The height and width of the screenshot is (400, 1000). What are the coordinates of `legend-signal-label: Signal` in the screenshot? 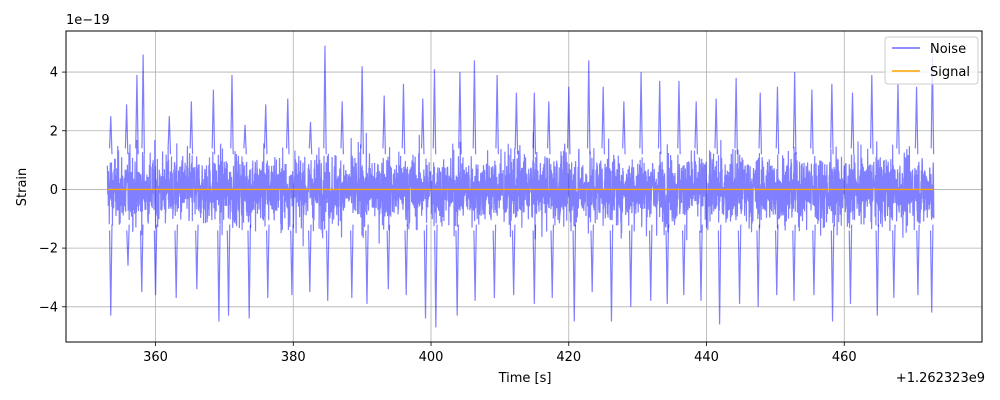 It's located at (950, 72).